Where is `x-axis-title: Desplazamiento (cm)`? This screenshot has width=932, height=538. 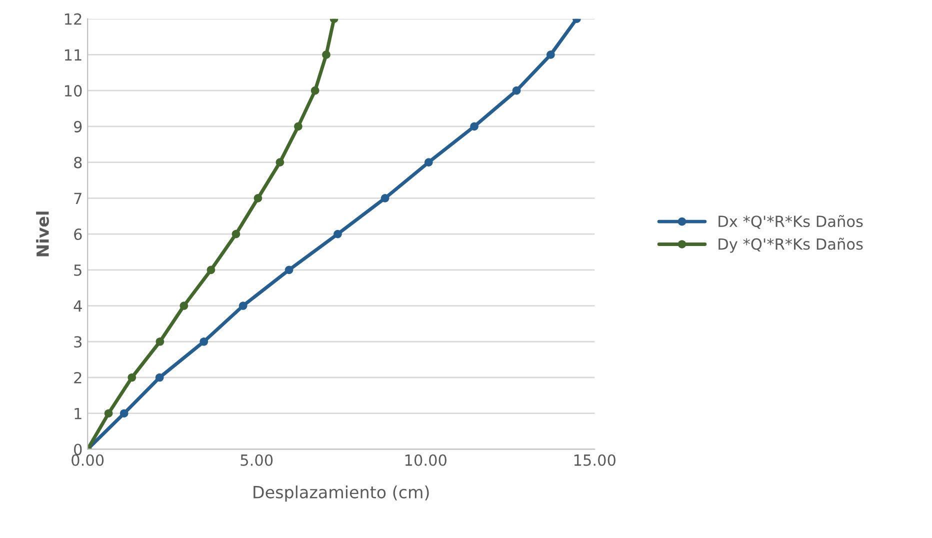 x-axis-title: Desplazamiento (cm) is located at coordinates (341, 494).